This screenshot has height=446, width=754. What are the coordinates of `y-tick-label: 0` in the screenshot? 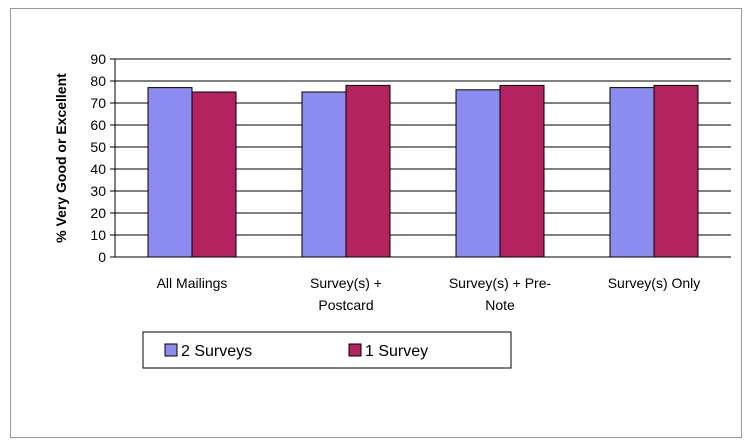 It's located at (102, 257).